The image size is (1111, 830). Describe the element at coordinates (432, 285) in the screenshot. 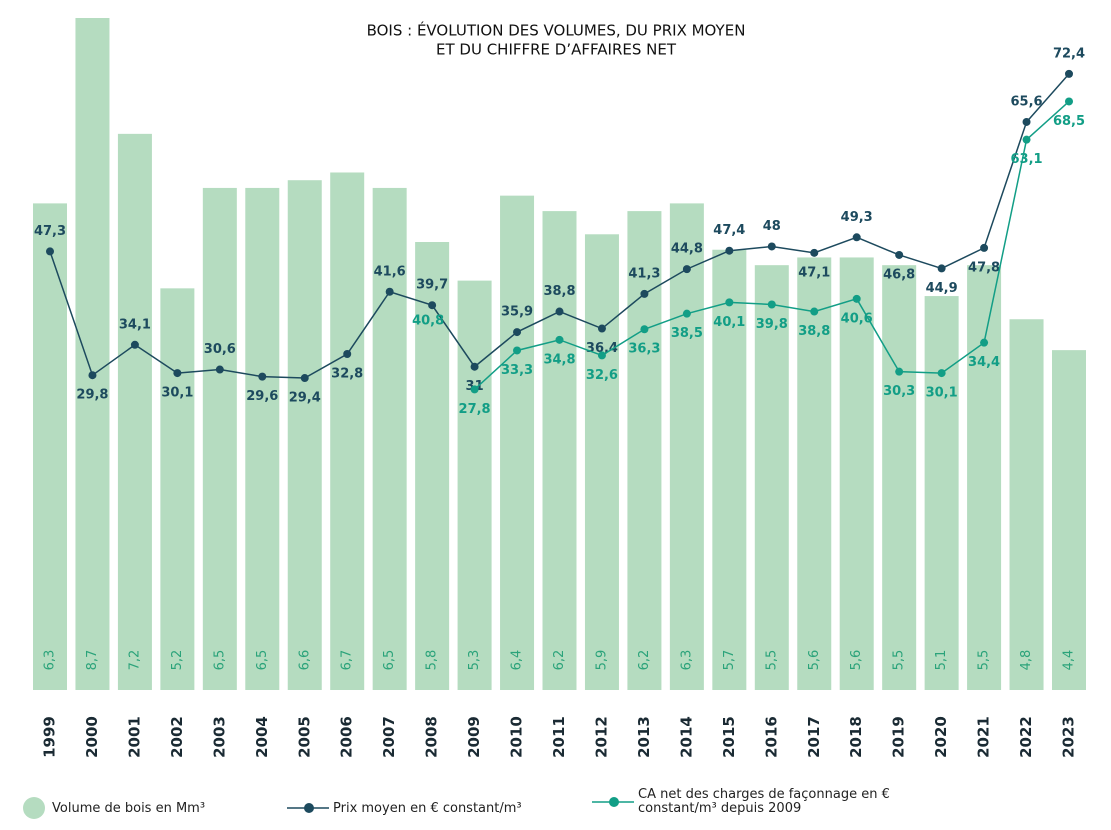

I see `line-value-label: 39,7` at that location.